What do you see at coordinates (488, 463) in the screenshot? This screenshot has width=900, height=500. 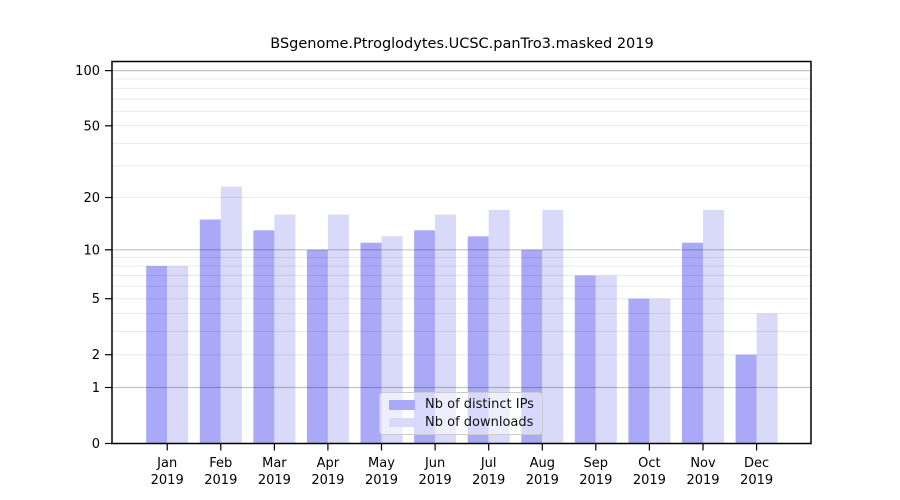 I see `x-tick-label-month: Jul` at bounding box center [488, 463].